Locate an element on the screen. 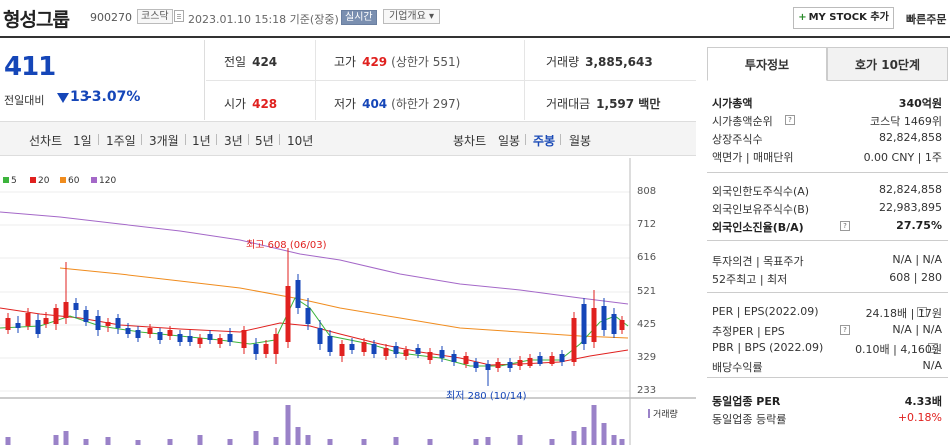 The image size is (950, 445). change-value: 13 is located at coordinates (80, 97).